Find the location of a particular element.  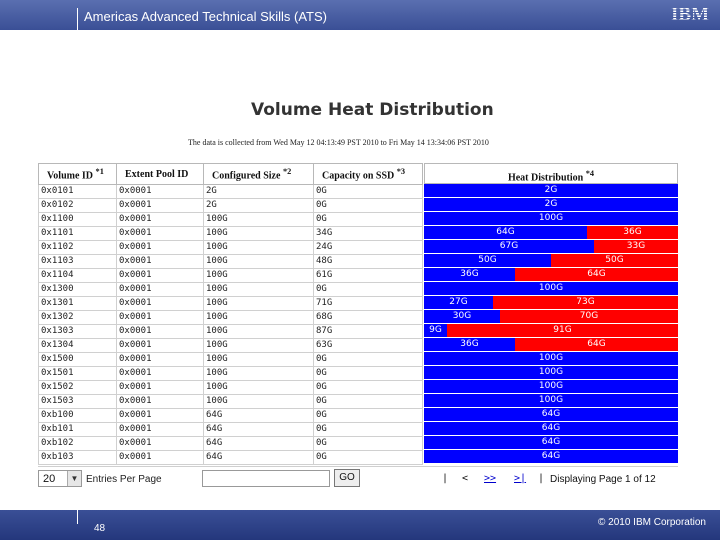

cell-volume-id: 0x0101 is located at coordinates (77, 191).